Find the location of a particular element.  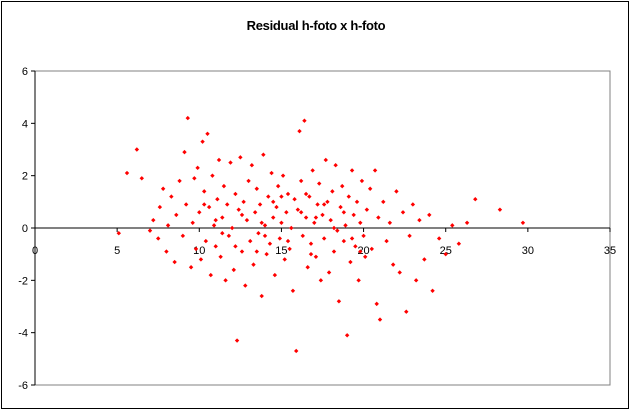

y-tick-label: -6 is located at coordinates (23, 386).